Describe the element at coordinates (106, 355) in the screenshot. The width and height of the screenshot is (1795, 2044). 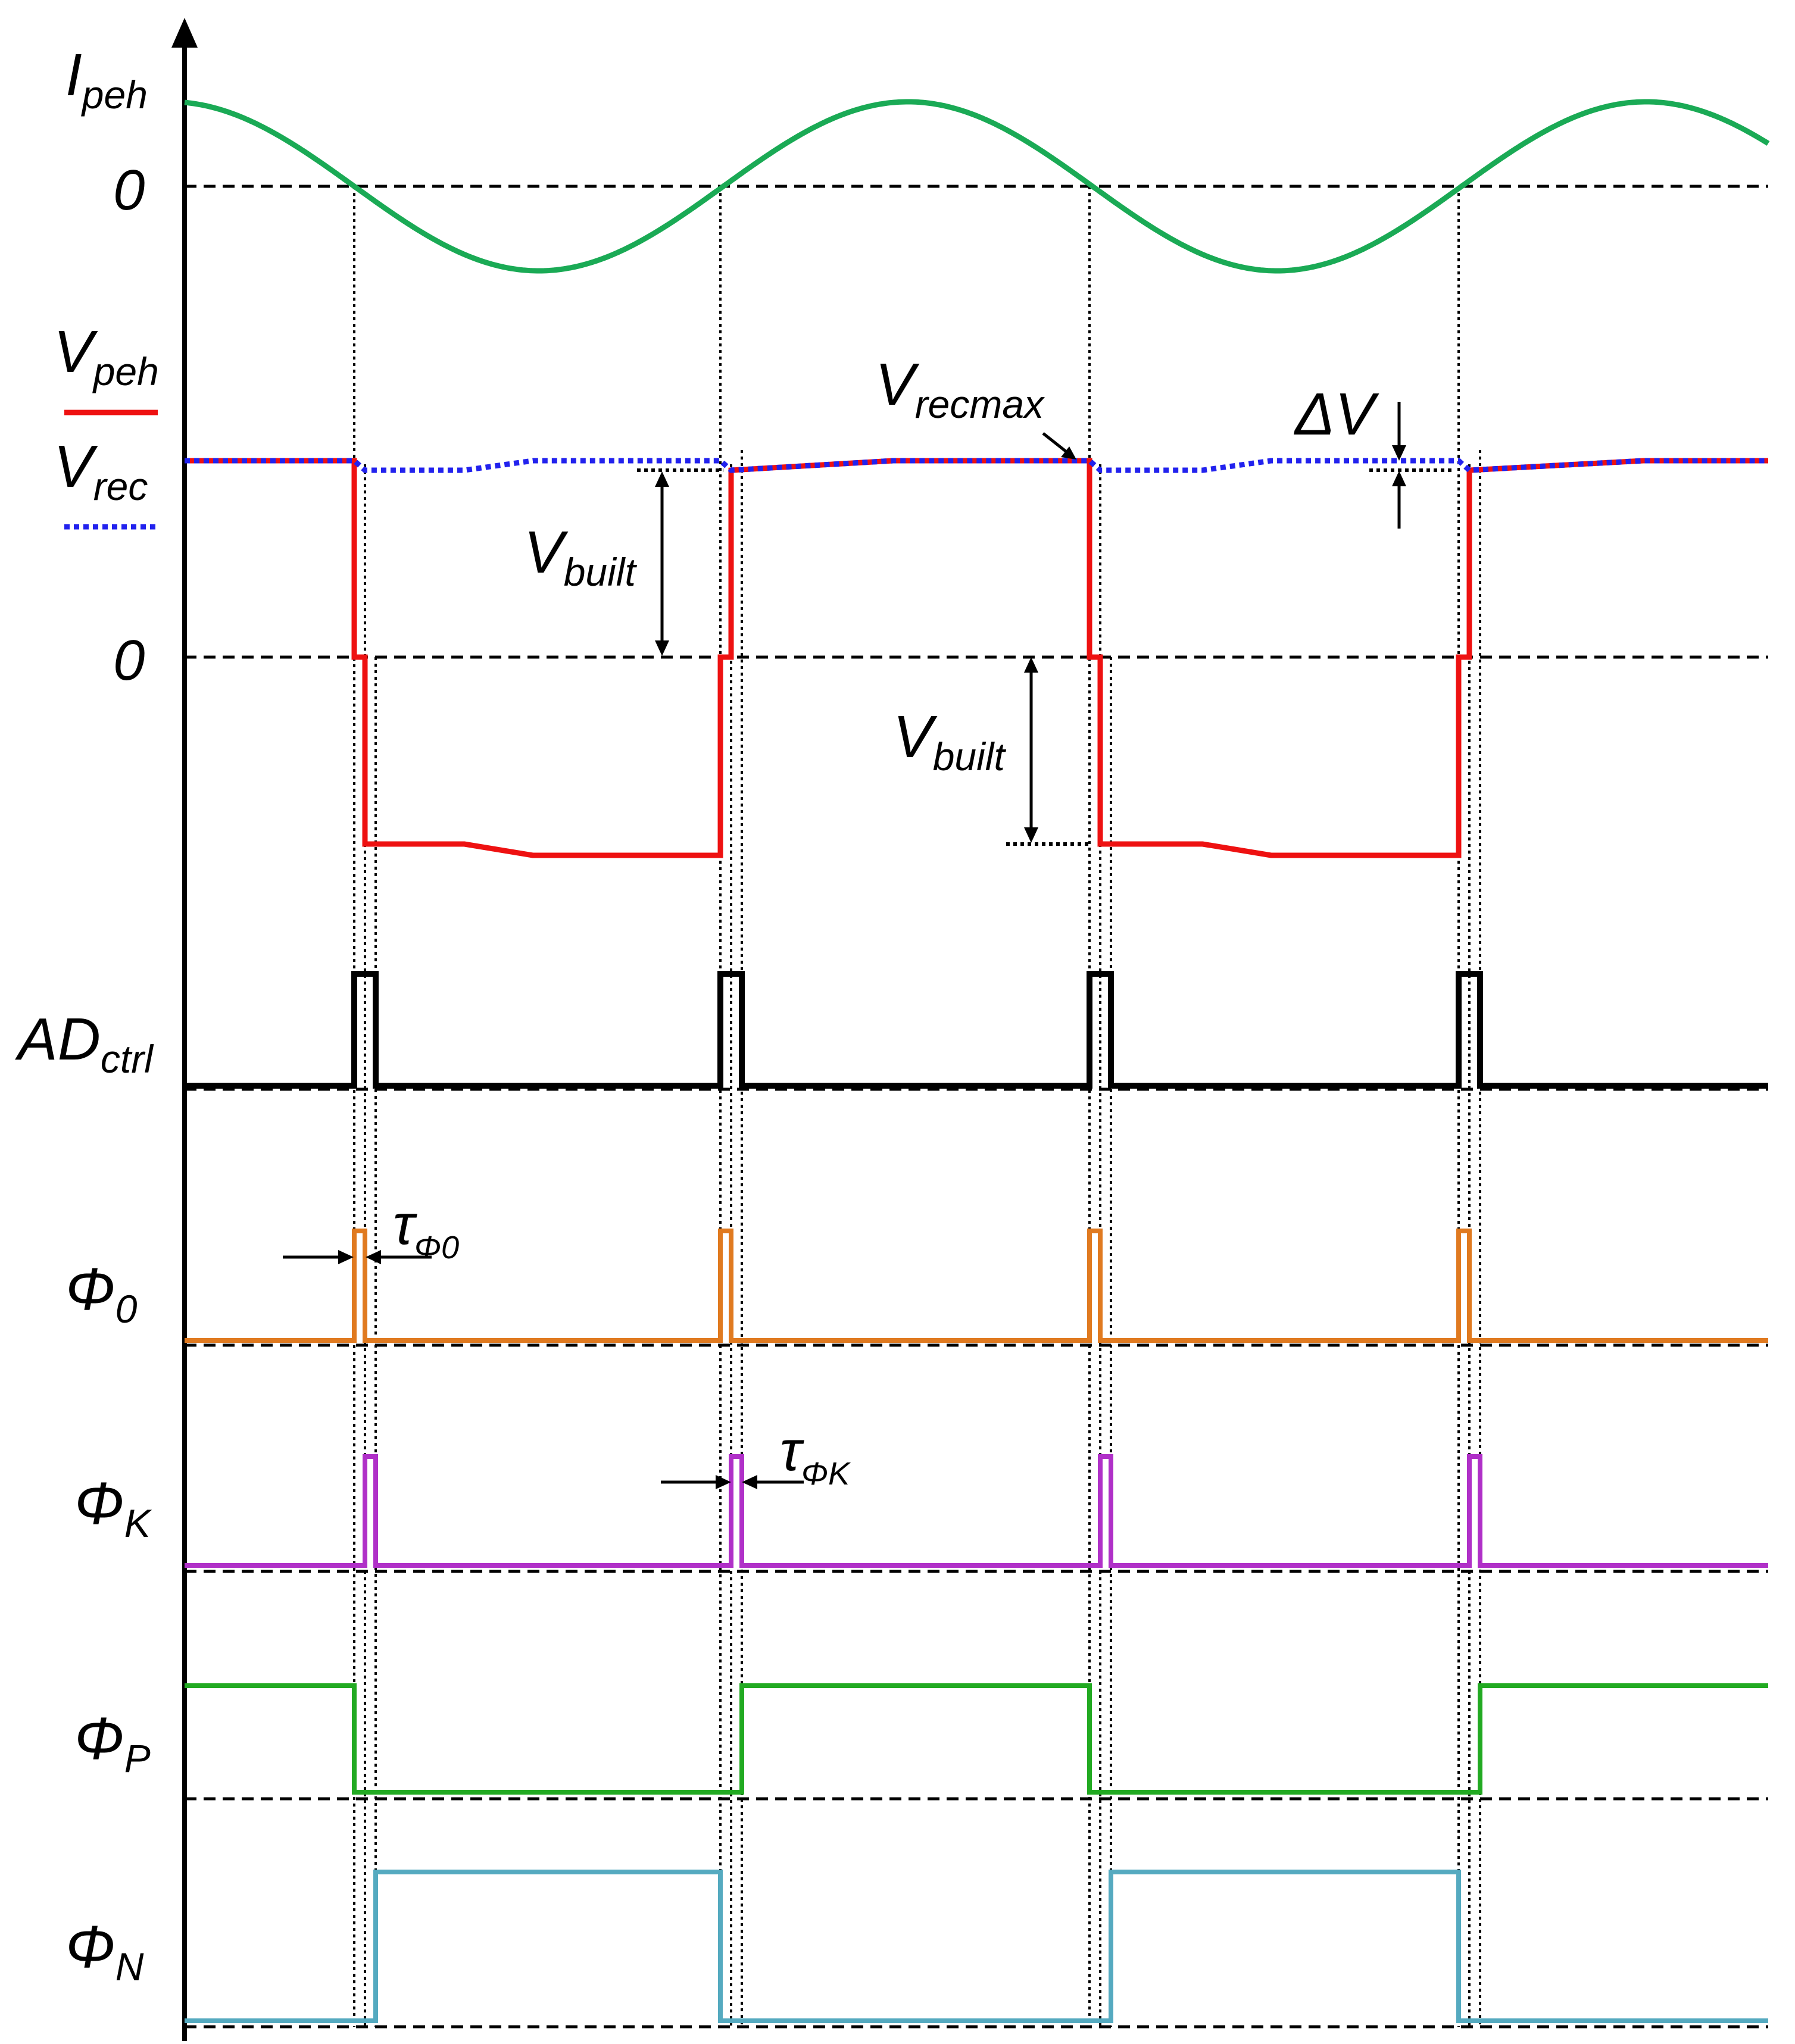
I see `vpeh-label: Vpeh` at that location.